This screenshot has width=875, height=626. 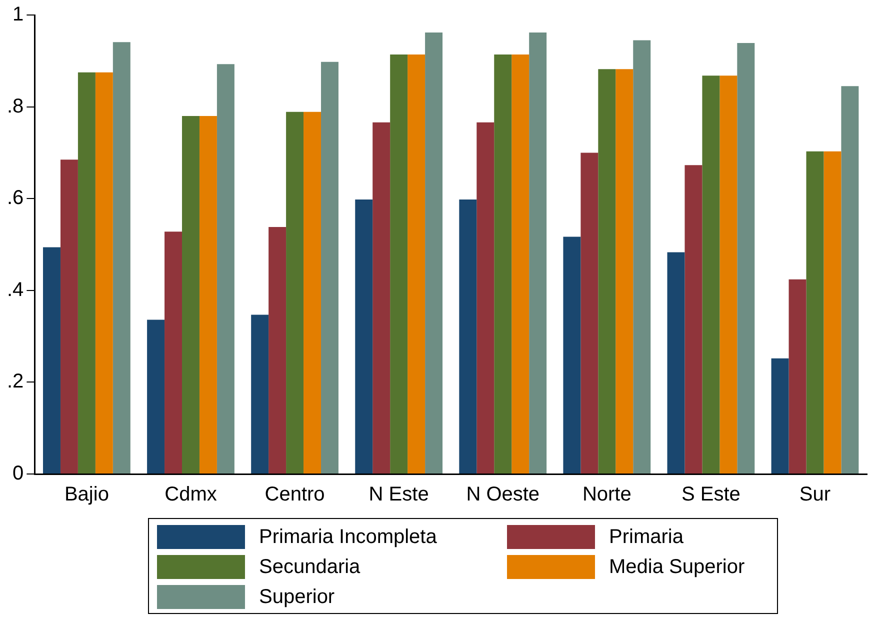 I want to click on x-tick-label: Sur, so click(x=815, y=495).